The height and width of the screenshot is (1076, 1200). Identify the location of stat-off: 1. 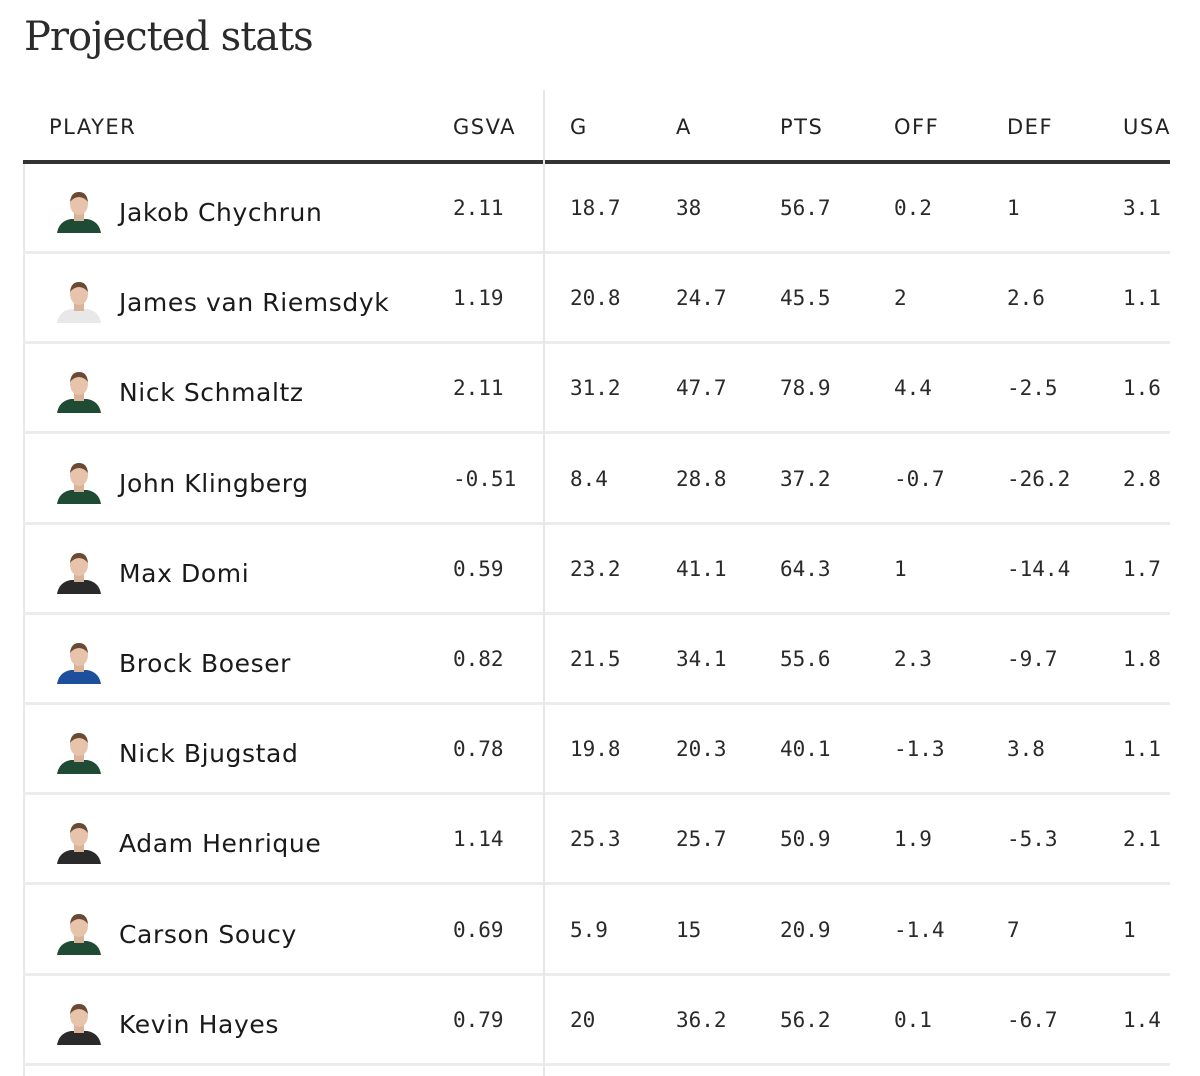
(900, 568).